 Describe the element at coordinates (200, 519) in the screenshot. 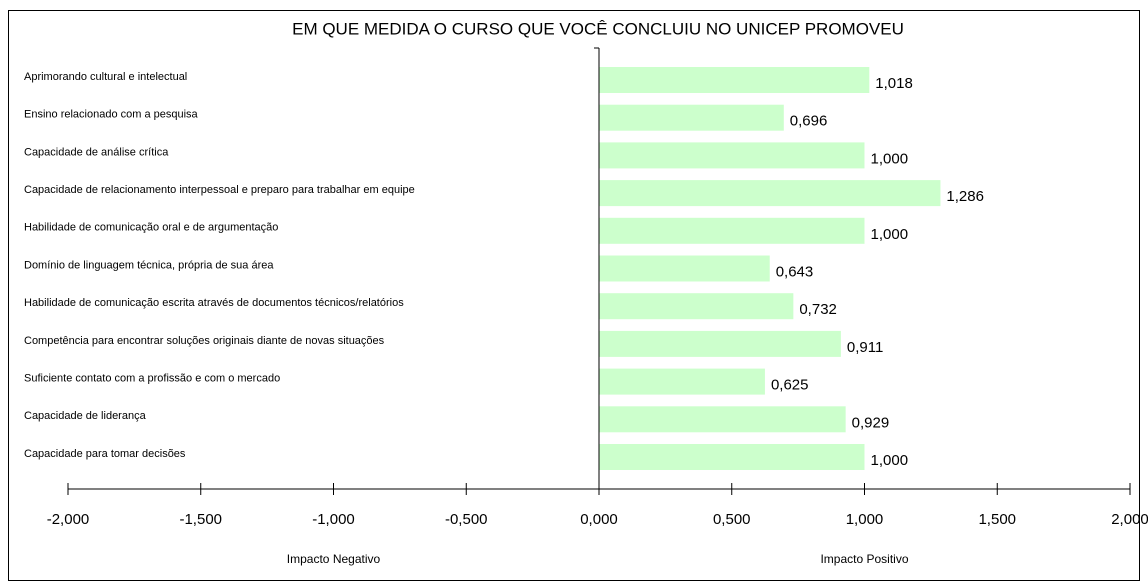

I see `x-tick-label: -1,500` at that location.